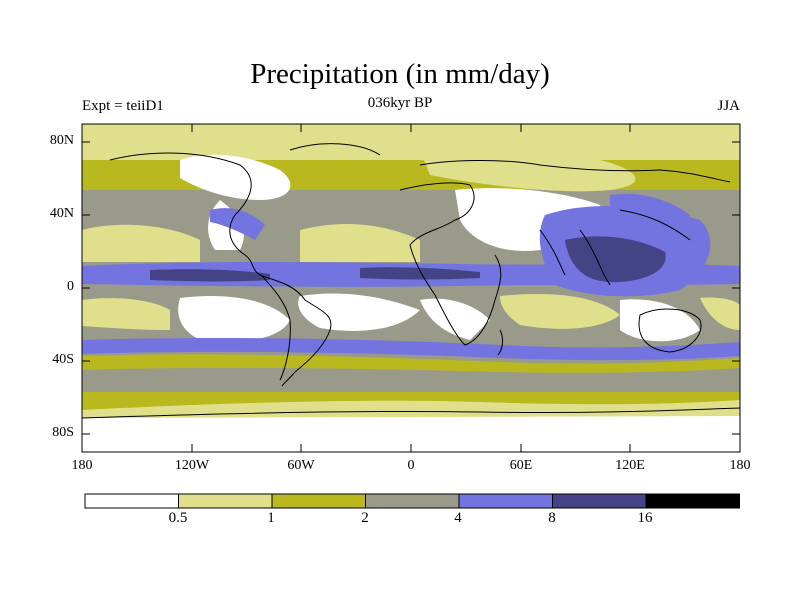  What do you see at coordinates (178, 518) in the screenshot?
I see `colorbar-label-0-5: 0.5` at bounding box center [178, 518].